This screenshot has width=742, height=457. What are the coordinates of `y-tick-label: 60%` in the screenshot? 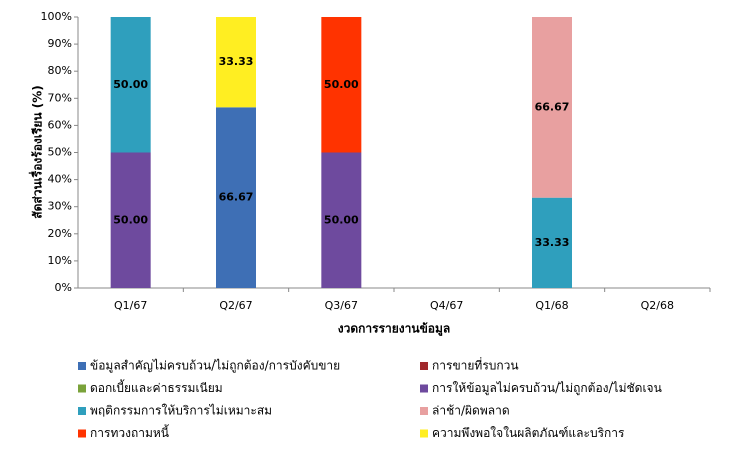 It's located at (60, 124).